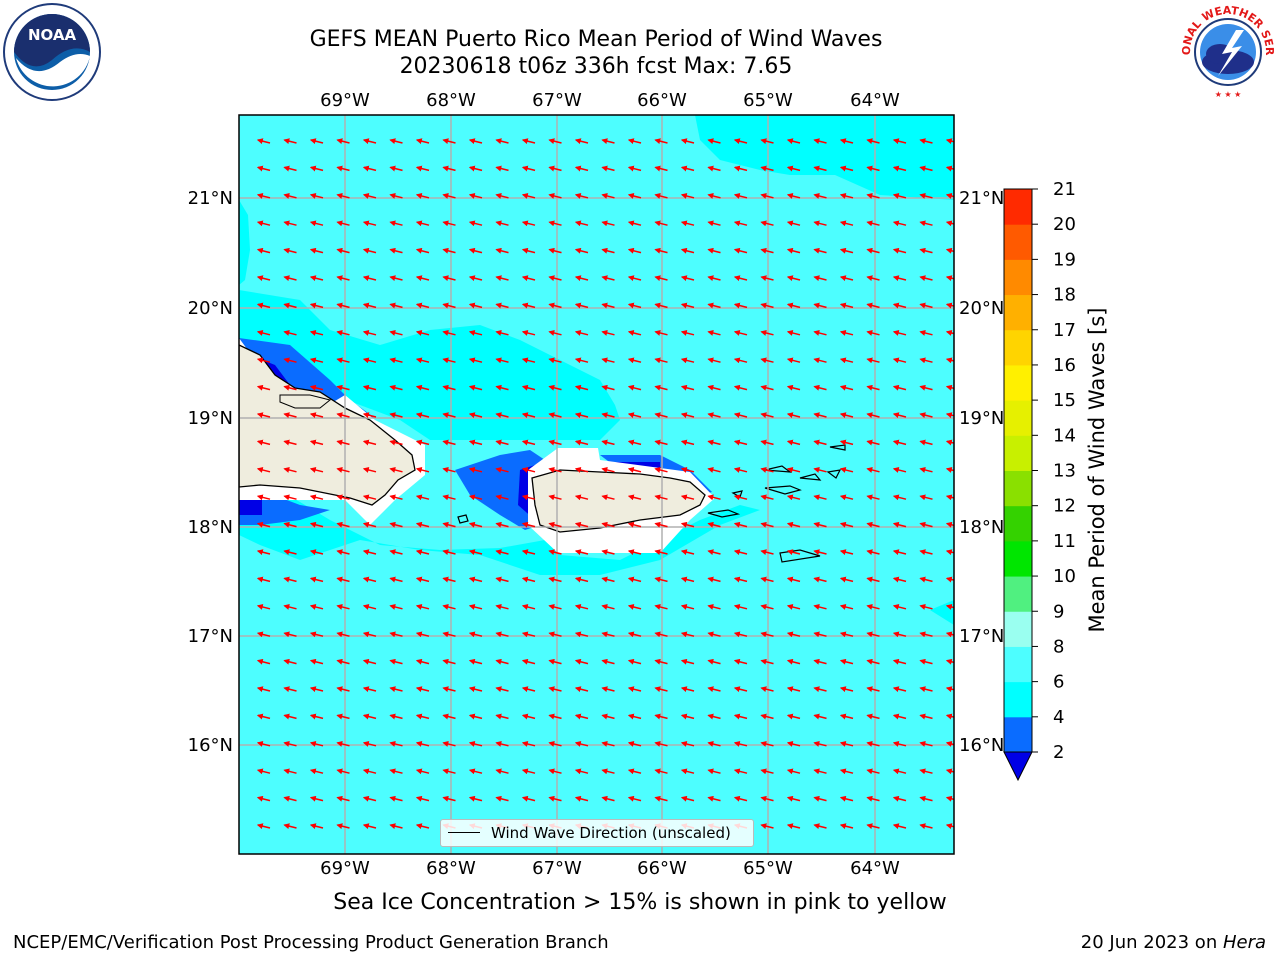 The image size is (1280, 960). I want to click on lon-label-bottom: 67°W, so click(557, 868).